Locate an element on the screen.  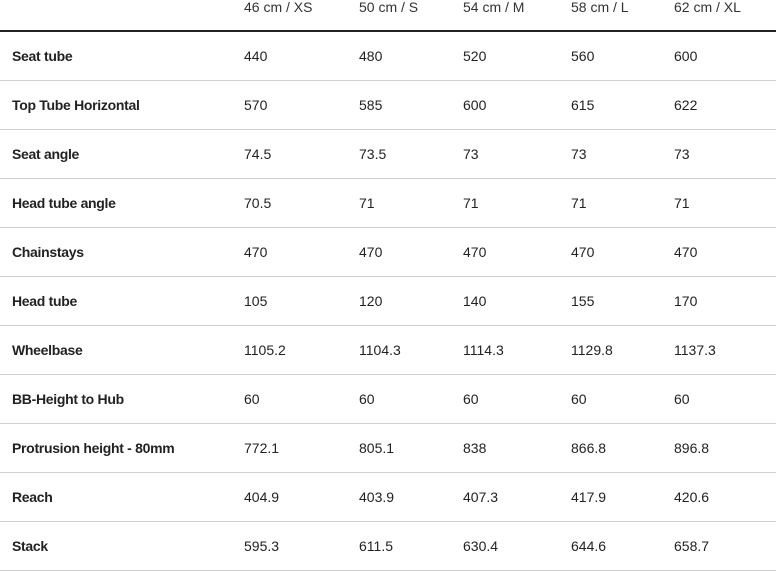
table-row: Wheelbase 1105.2 1104.3 1114.3 1129.8 1137.3 is located at coordinates (388, 350).